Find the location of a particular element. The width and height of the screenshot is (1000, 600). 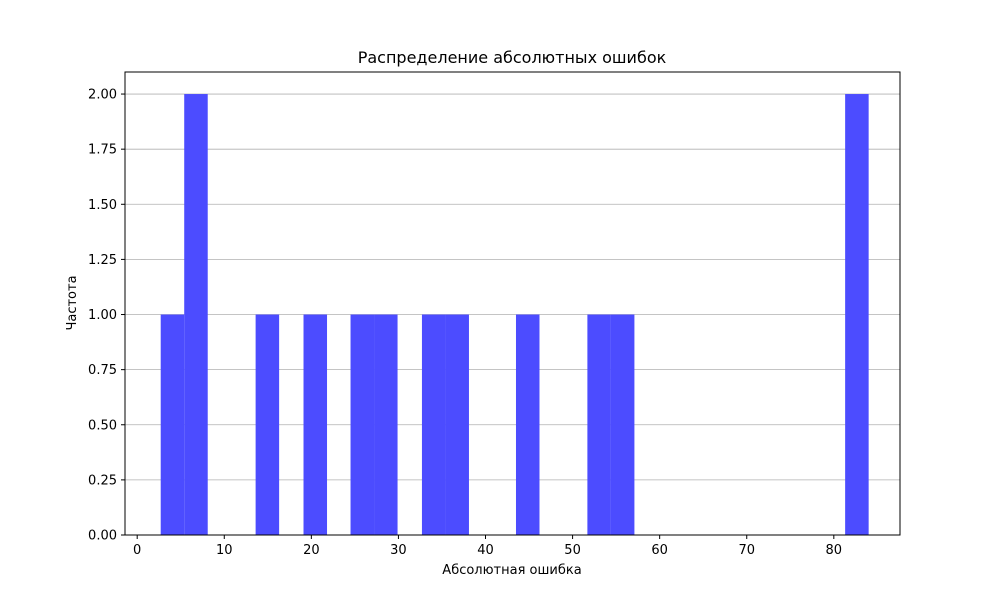

y-tick-label: 0.75 is located at coordinates (102, 370).